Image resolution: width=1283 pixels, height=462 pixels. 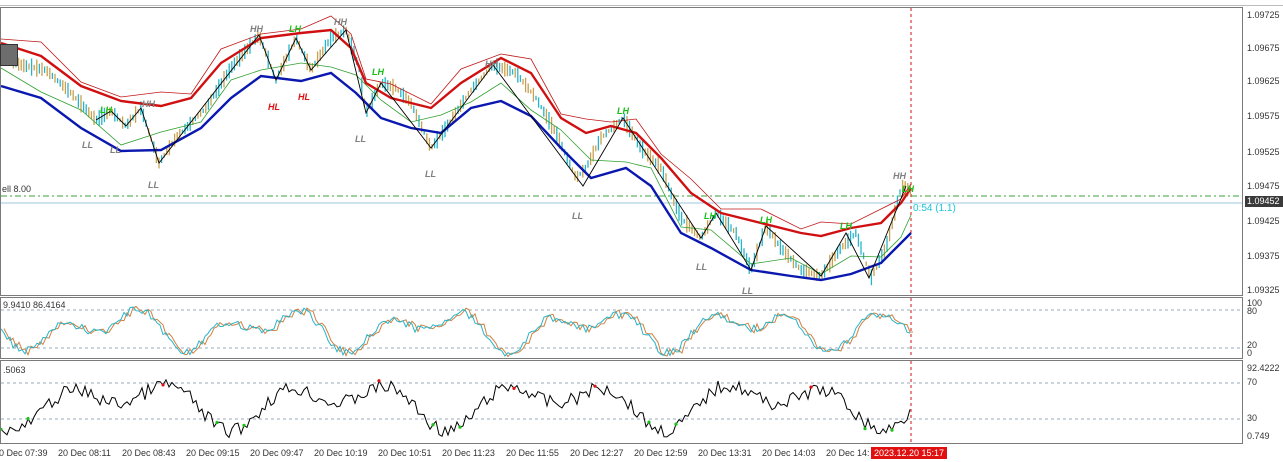 What do you see at coordinates (149, 453) in the screenshot?
I see `time-tick: 20 Dec 08:43` at bounding box center [149, 453].